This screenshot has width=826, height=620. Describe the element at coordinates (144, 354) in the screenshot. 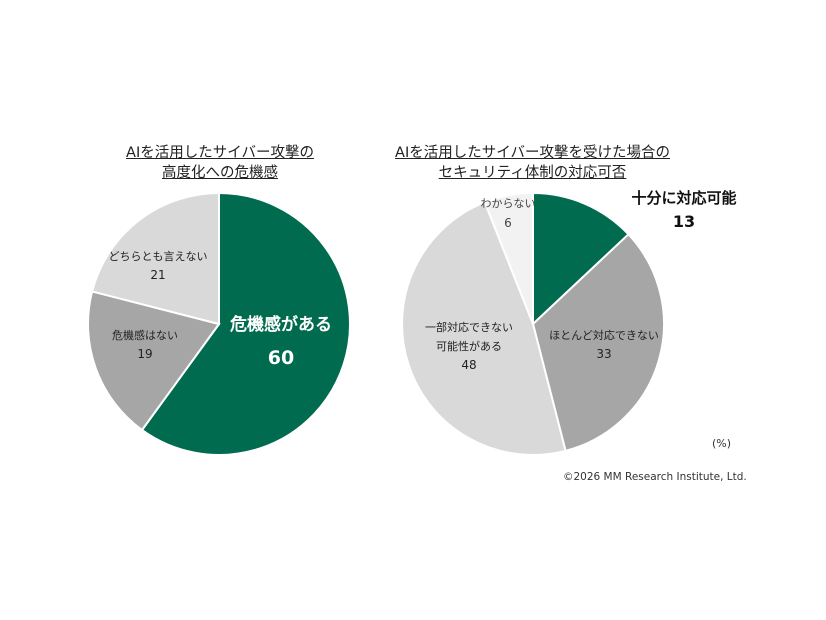

I see `chart1-slice-2-value: 19` at that location.